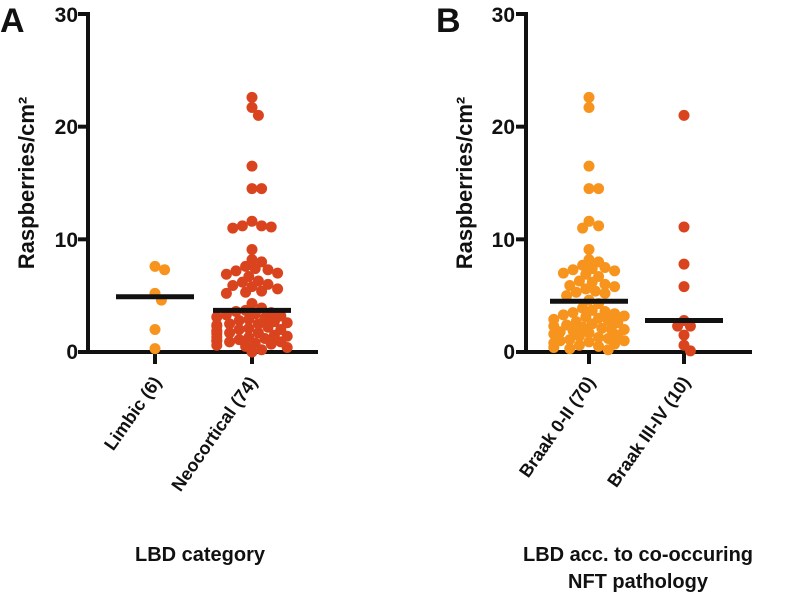 The image size is (800, 600). Describe the element at coordinates (72, 352) in the screenshot. I see `y-tick-label-a-0: 0` at that location.